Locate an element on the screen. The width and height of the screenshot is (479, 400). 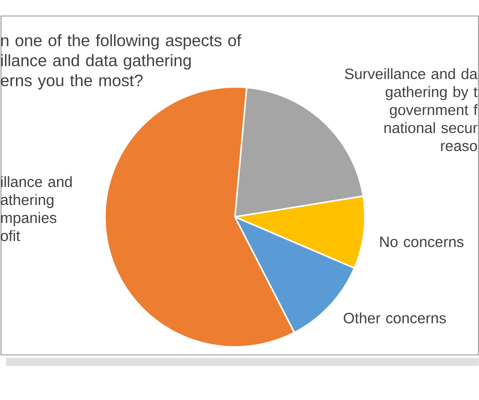
slice-label: Surveillance and da gathering by t government f national secur reaso is located at coordinates (411, 110).